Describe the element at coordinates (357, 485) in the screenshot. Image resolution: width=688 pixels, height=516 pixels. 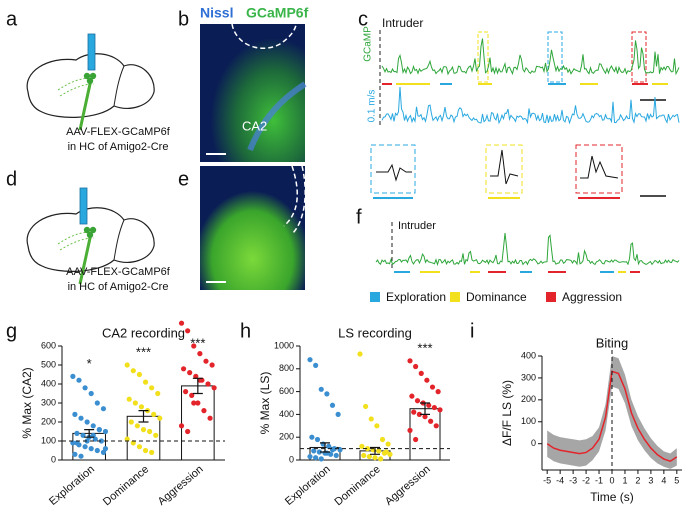
I see `x-tick-label: Dominance` at that location.